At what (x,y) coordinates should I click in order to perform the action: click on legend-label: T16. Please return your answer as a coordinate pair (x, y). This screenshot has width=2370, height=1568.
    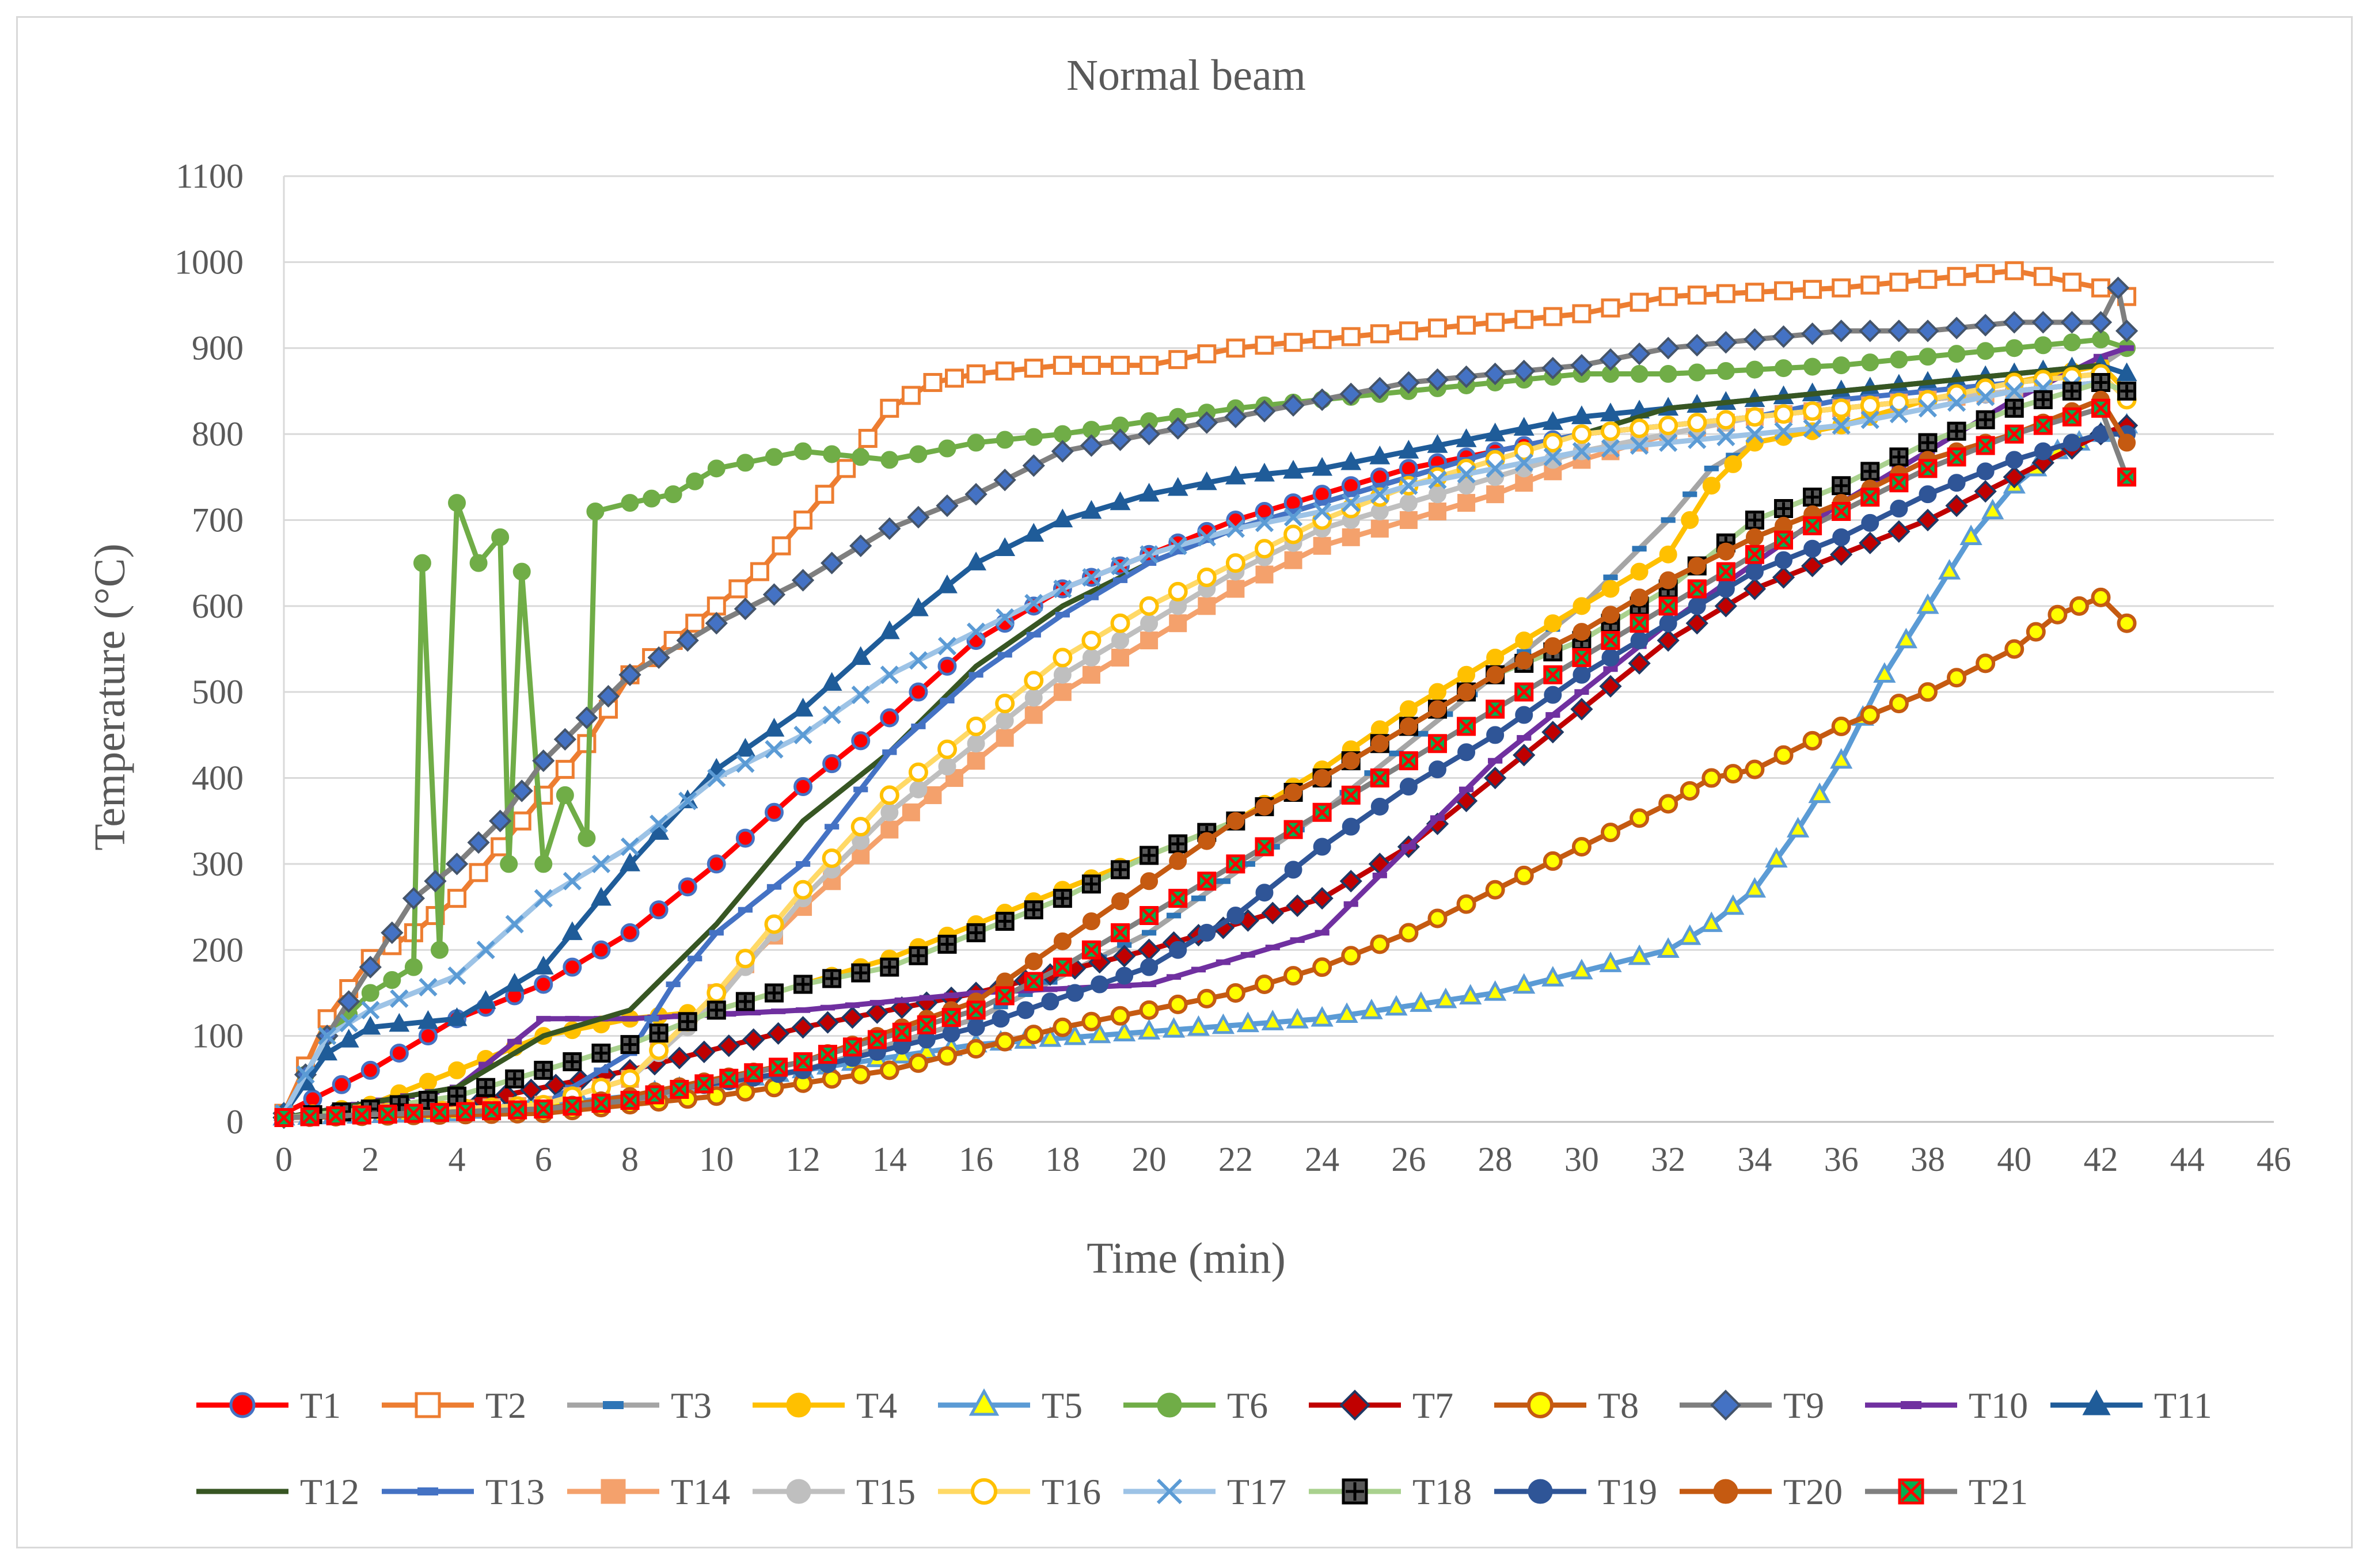
    Looking at the image, I should click on (1071, 1491).